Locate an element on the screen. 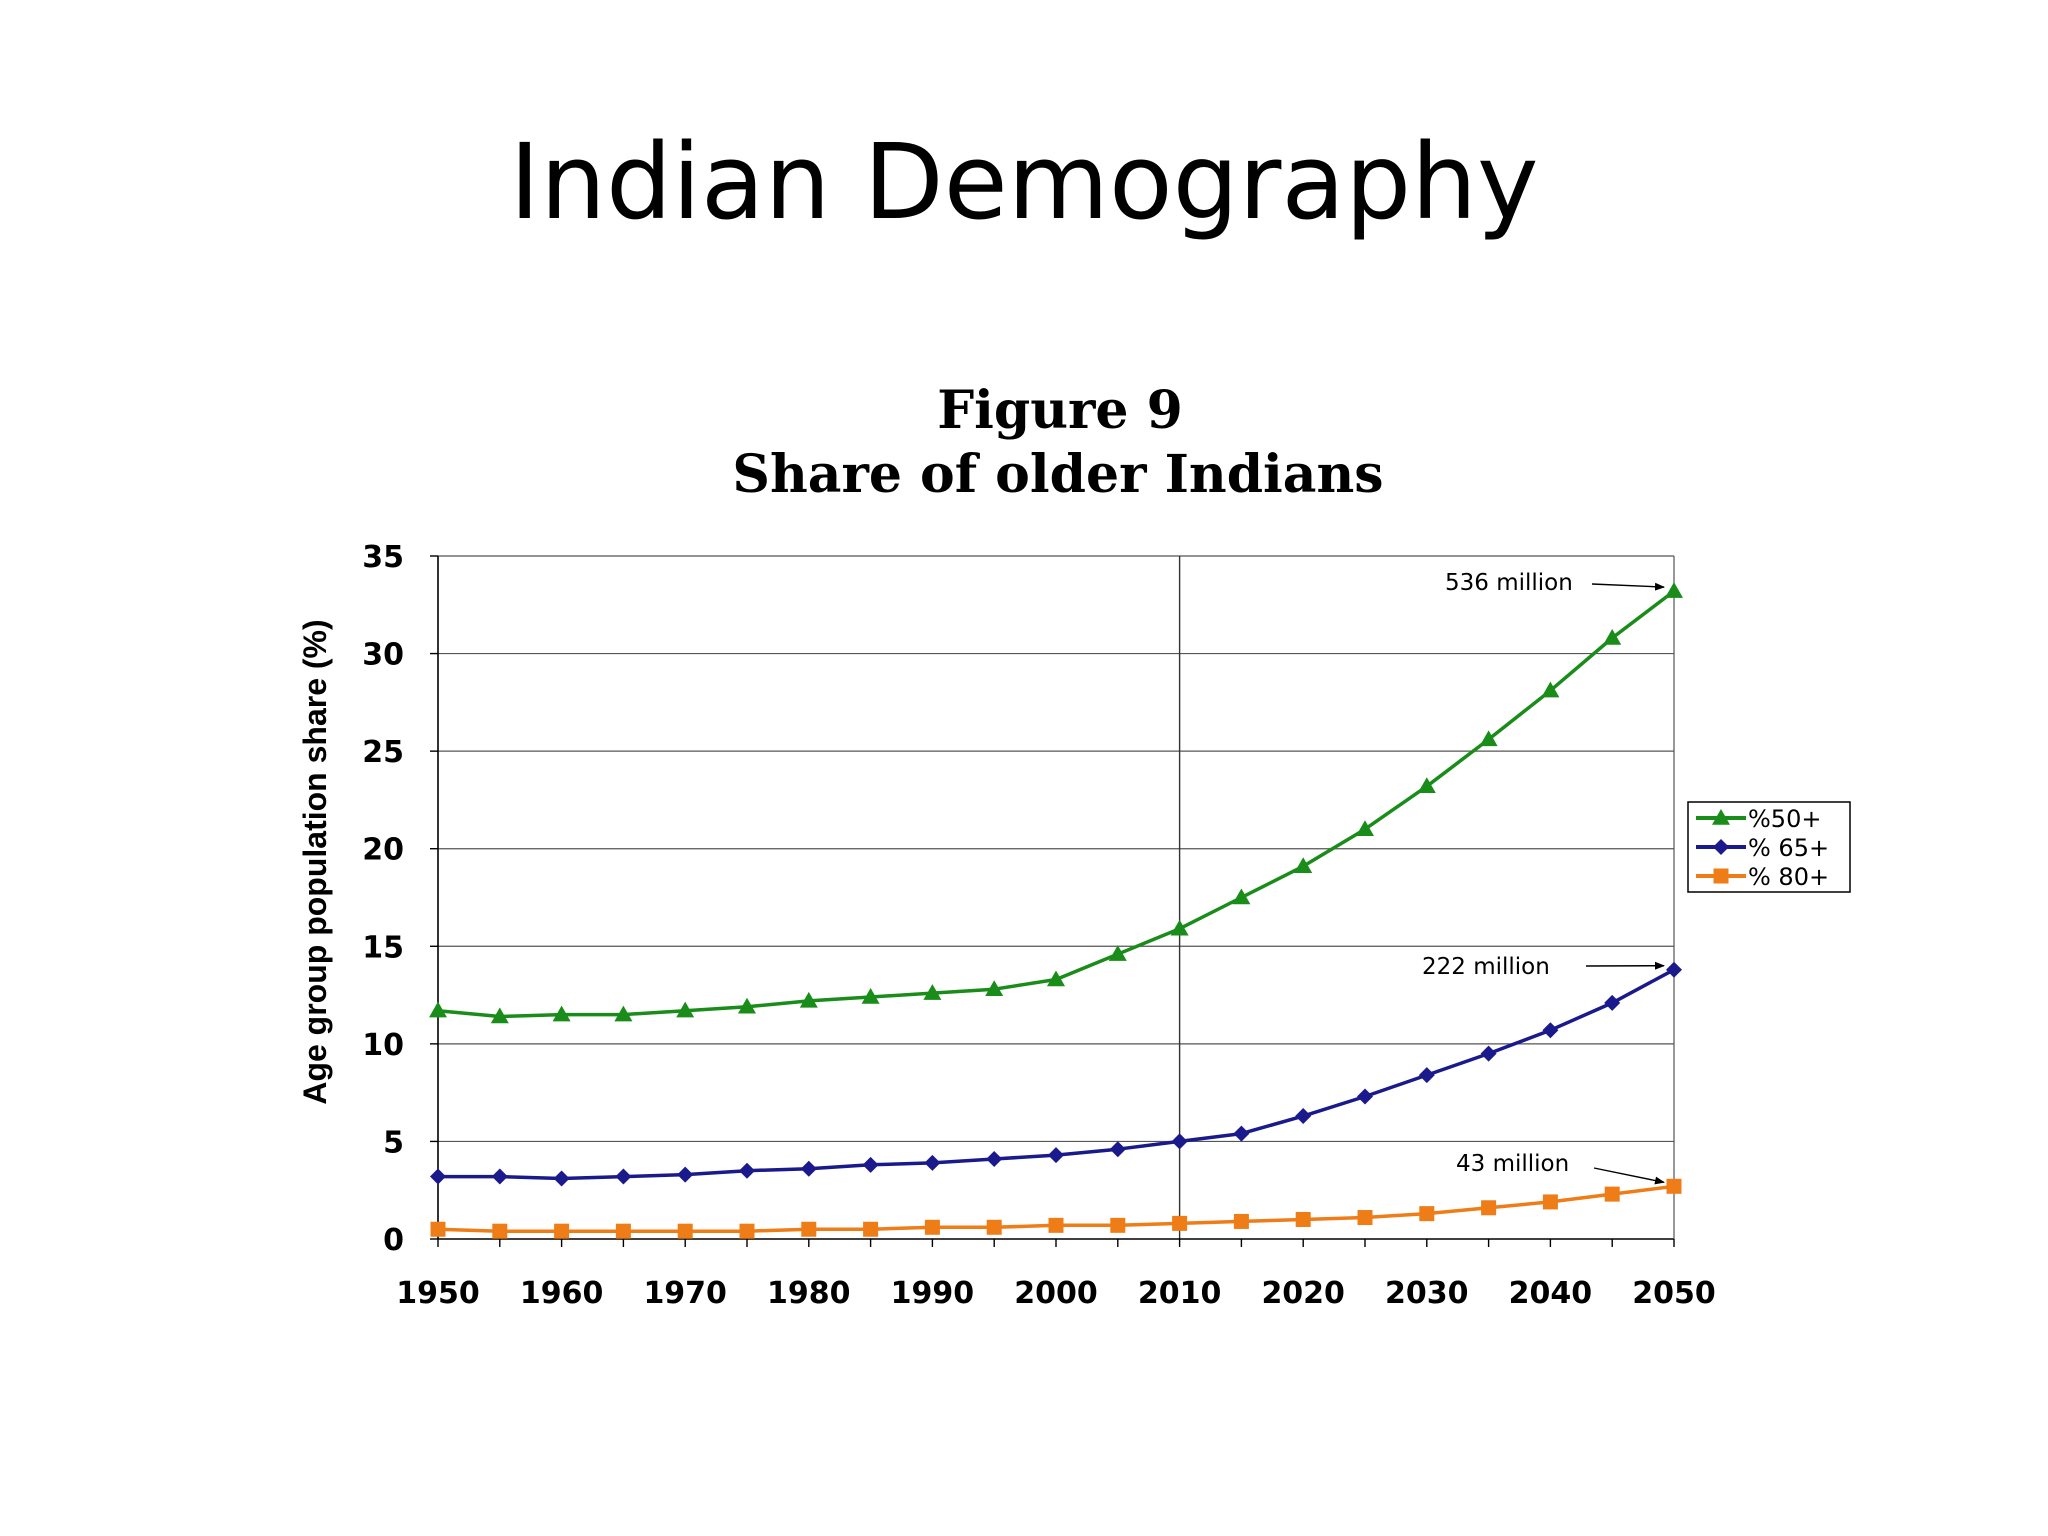  legend-item: %50+ is located at coordinates (1758, 819).